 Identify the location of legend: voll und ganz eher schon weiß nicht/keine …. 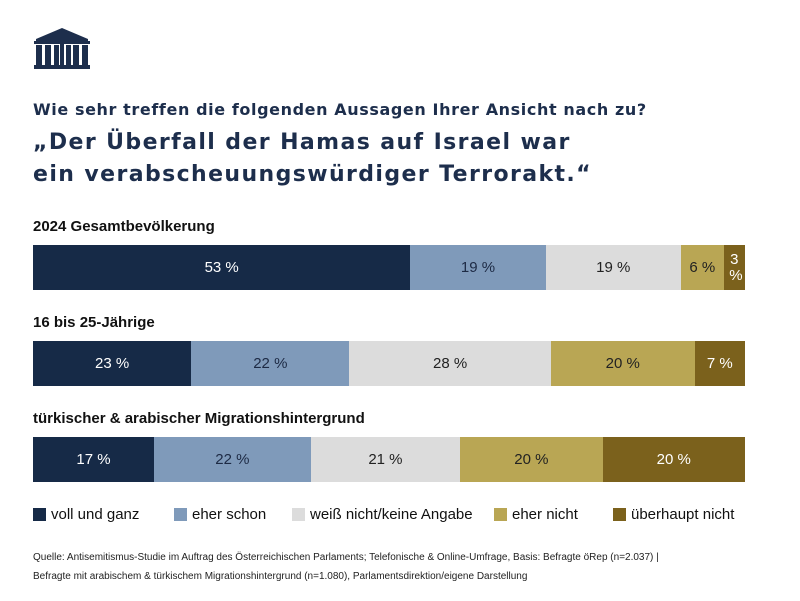
(393, 515).